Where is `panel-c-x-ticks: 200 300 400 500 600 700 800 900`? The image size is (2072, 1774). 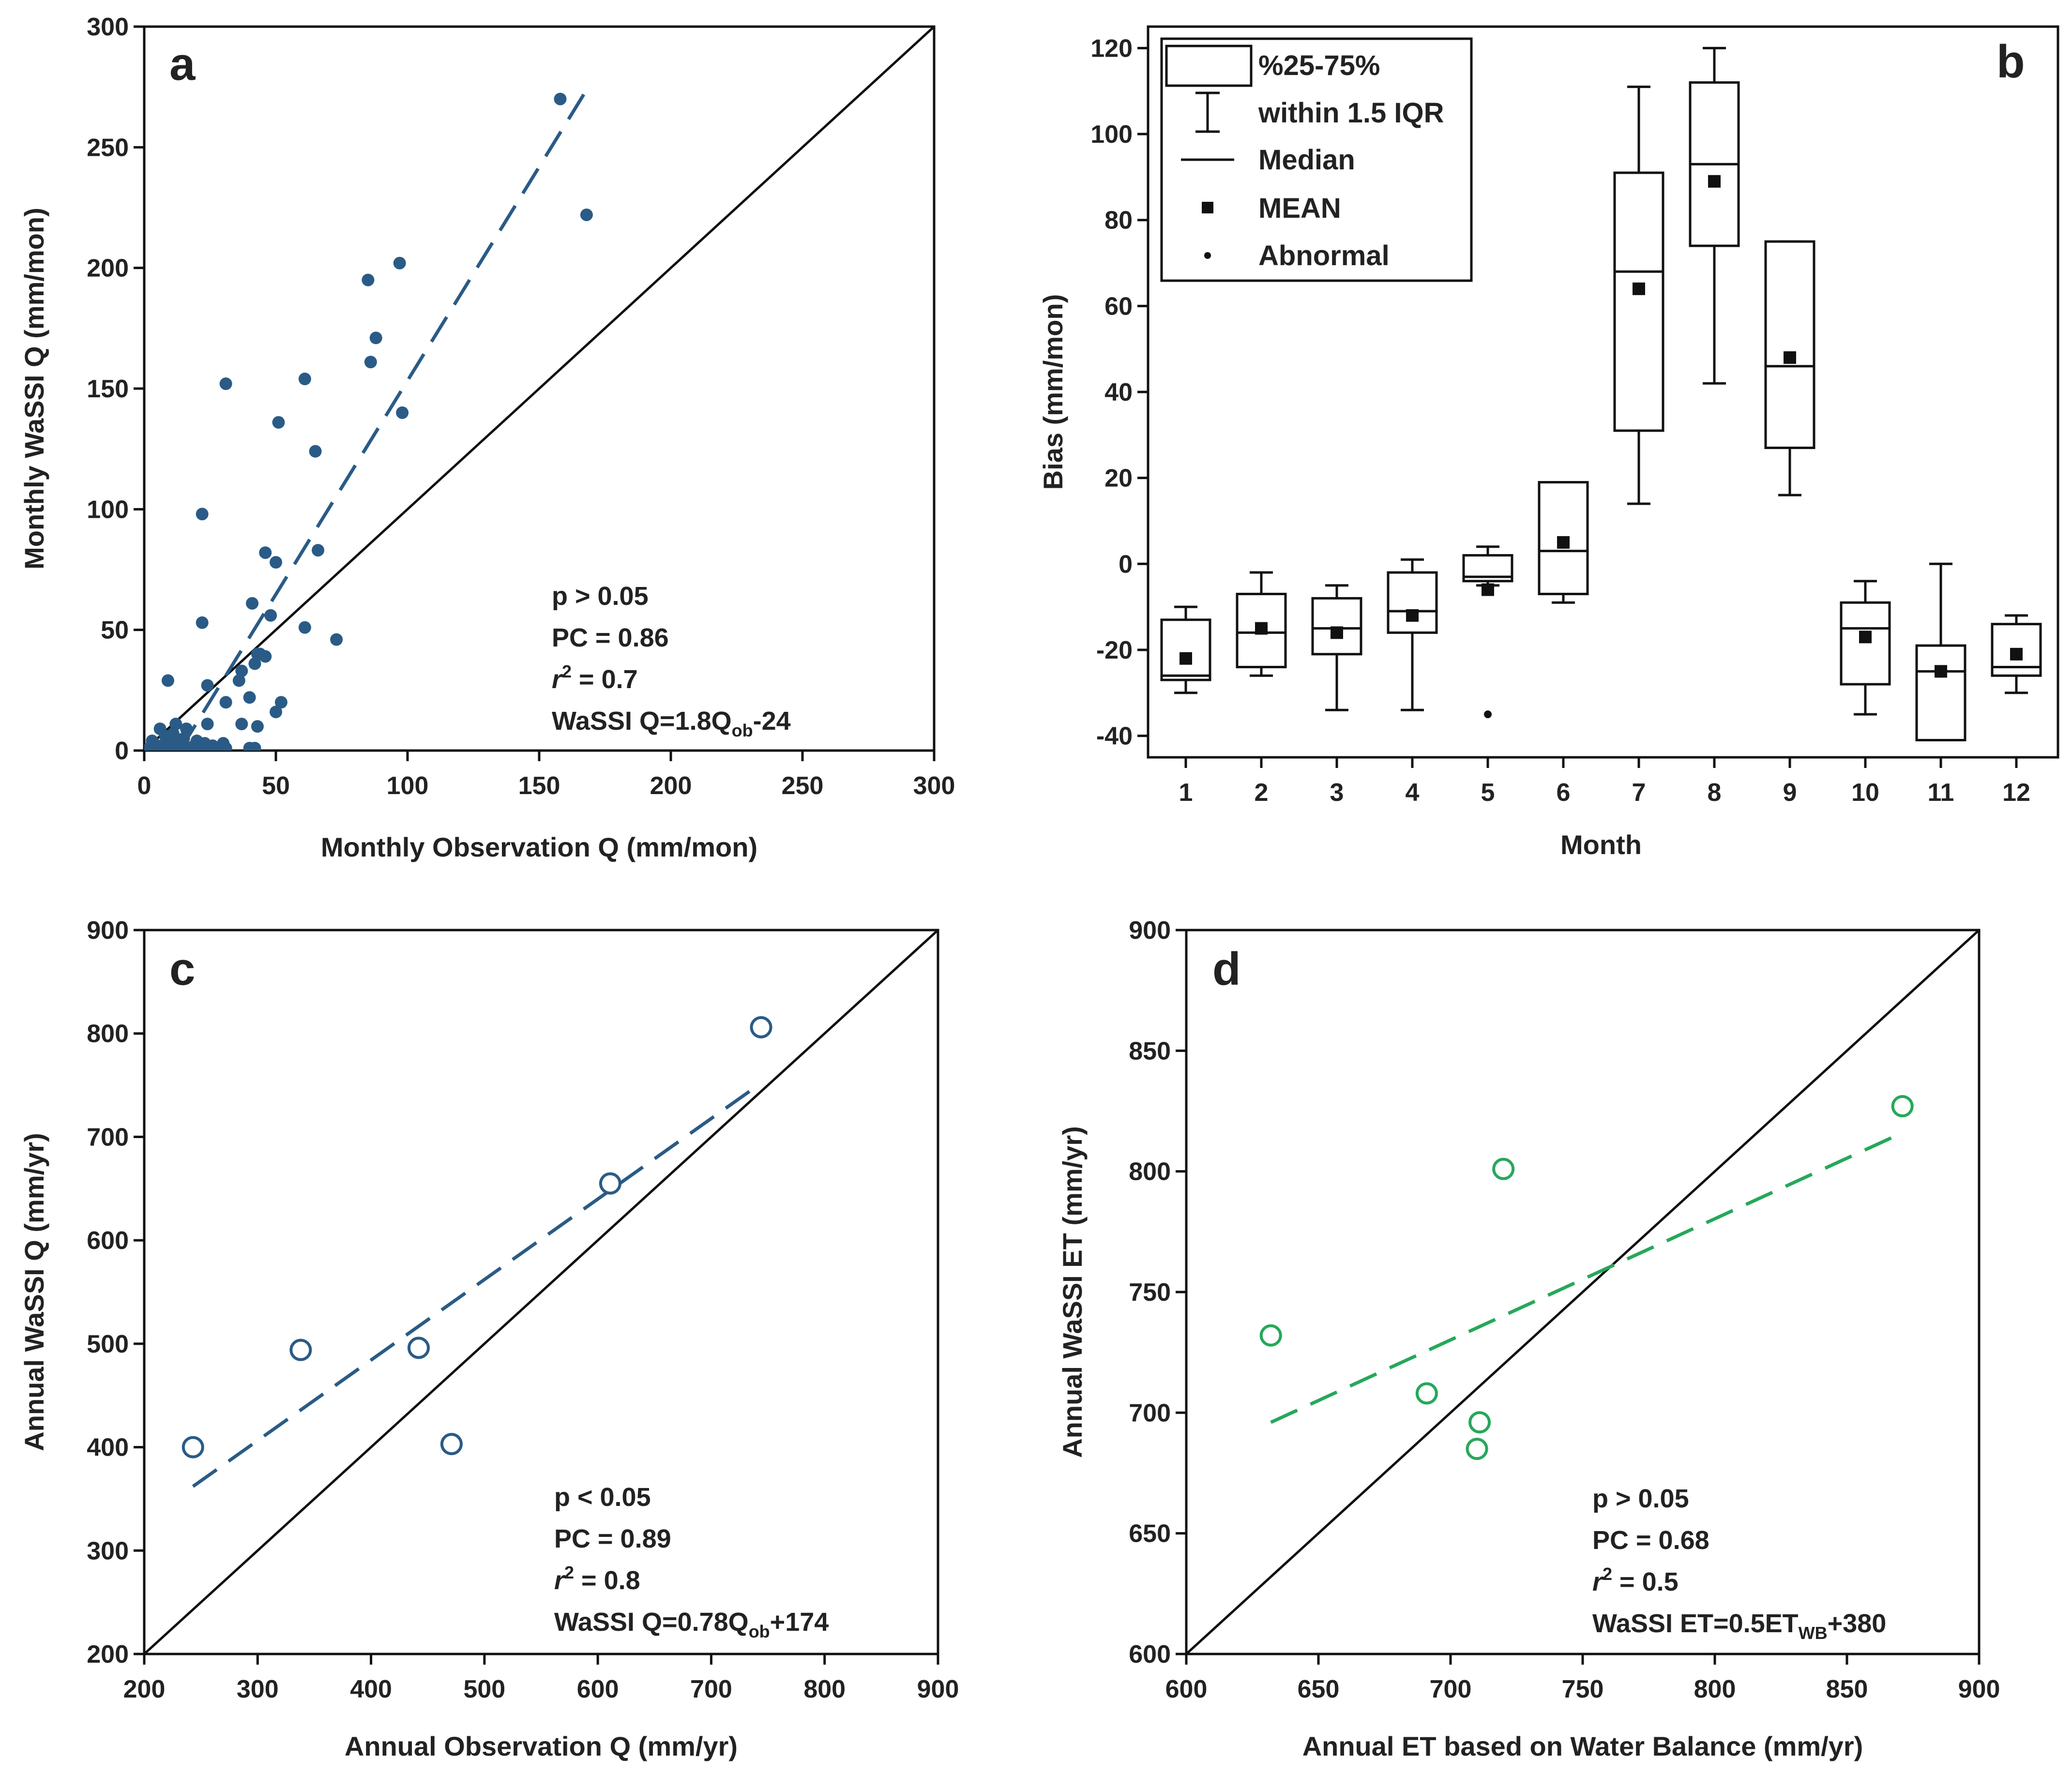 panel-c-x-ticks: 200 300 400 500 600 700 800 900 is located at coordinates (541, 1679).